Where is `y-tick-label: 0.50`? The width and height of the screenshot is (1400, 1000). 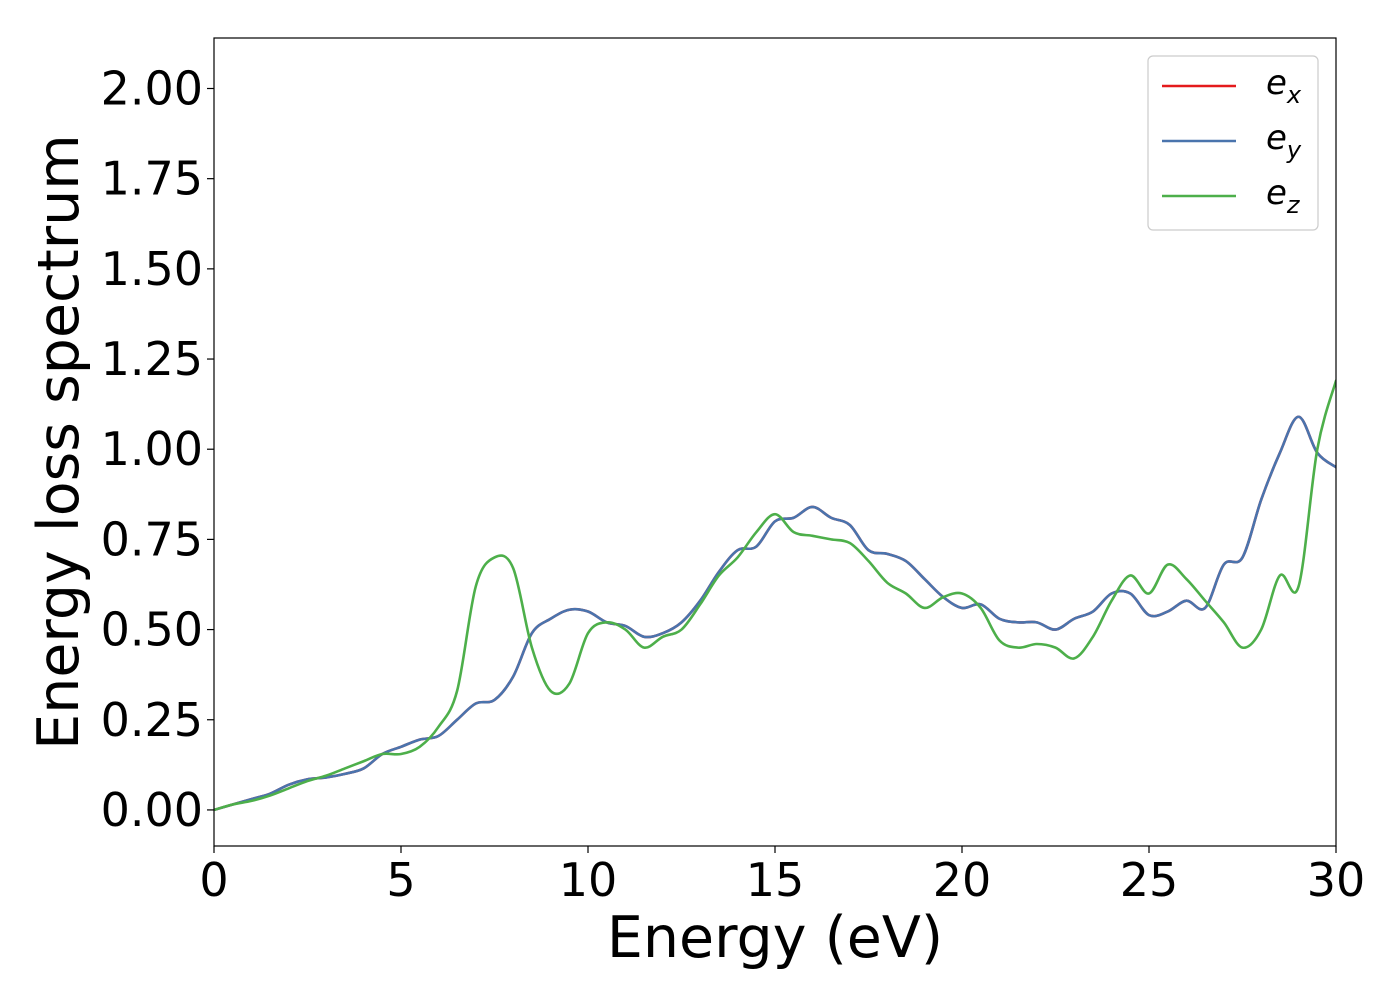 y-tick-label: 0.50 is located at coordinates (152, 630).